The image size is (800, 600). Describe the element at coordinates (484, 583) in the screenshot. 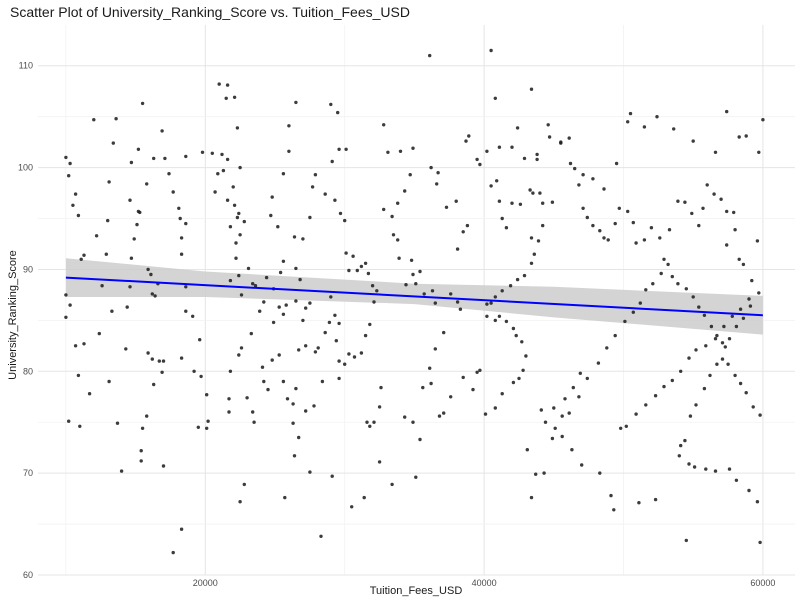

I see `x-tick-label: 40000` at that location.